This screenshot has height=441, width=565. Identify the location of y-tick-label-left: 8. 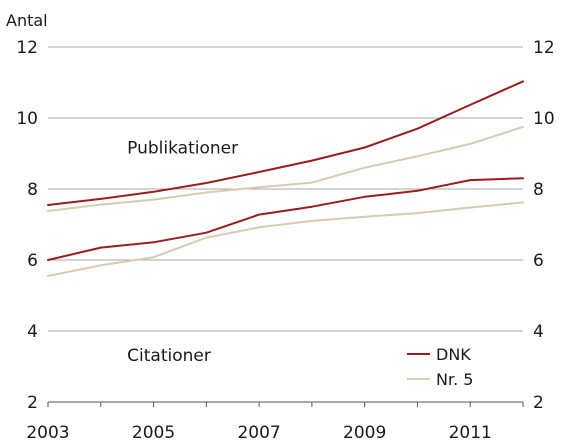
(32, 190).